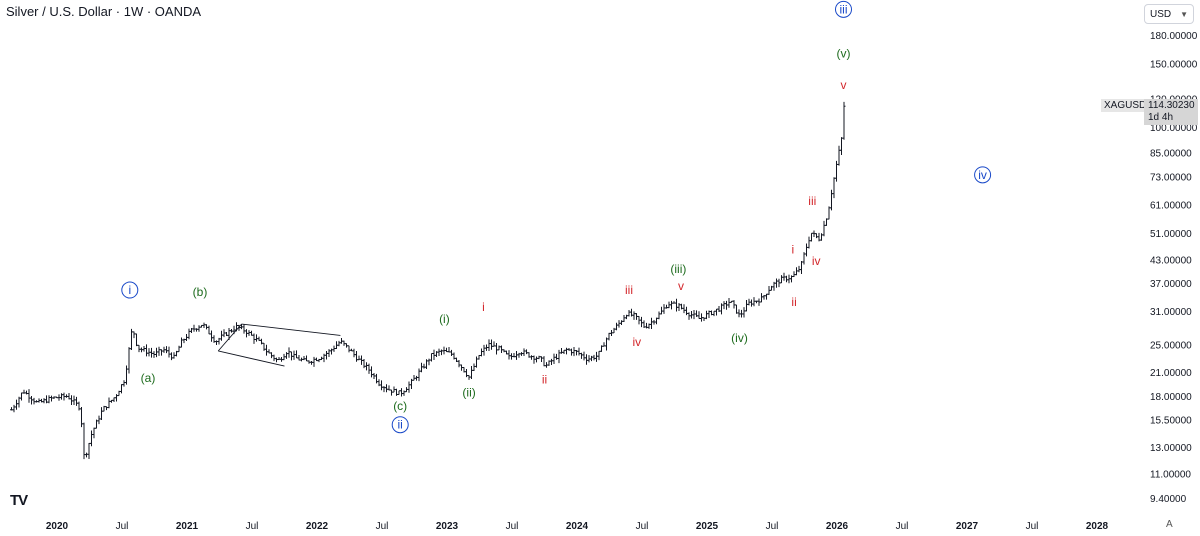  Describe the element at coordinates (1171, 448) in the screenshot. I see `y-tick-label: 13.00000` at that location.